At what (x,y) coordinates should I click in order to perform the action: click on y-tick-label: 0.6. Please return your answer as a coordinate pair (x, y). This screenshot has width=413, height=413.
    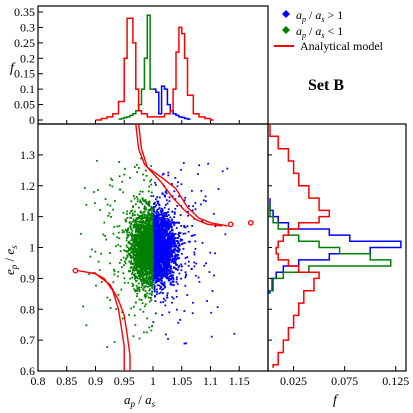
    Looking at the image, I should click on (27, 371).